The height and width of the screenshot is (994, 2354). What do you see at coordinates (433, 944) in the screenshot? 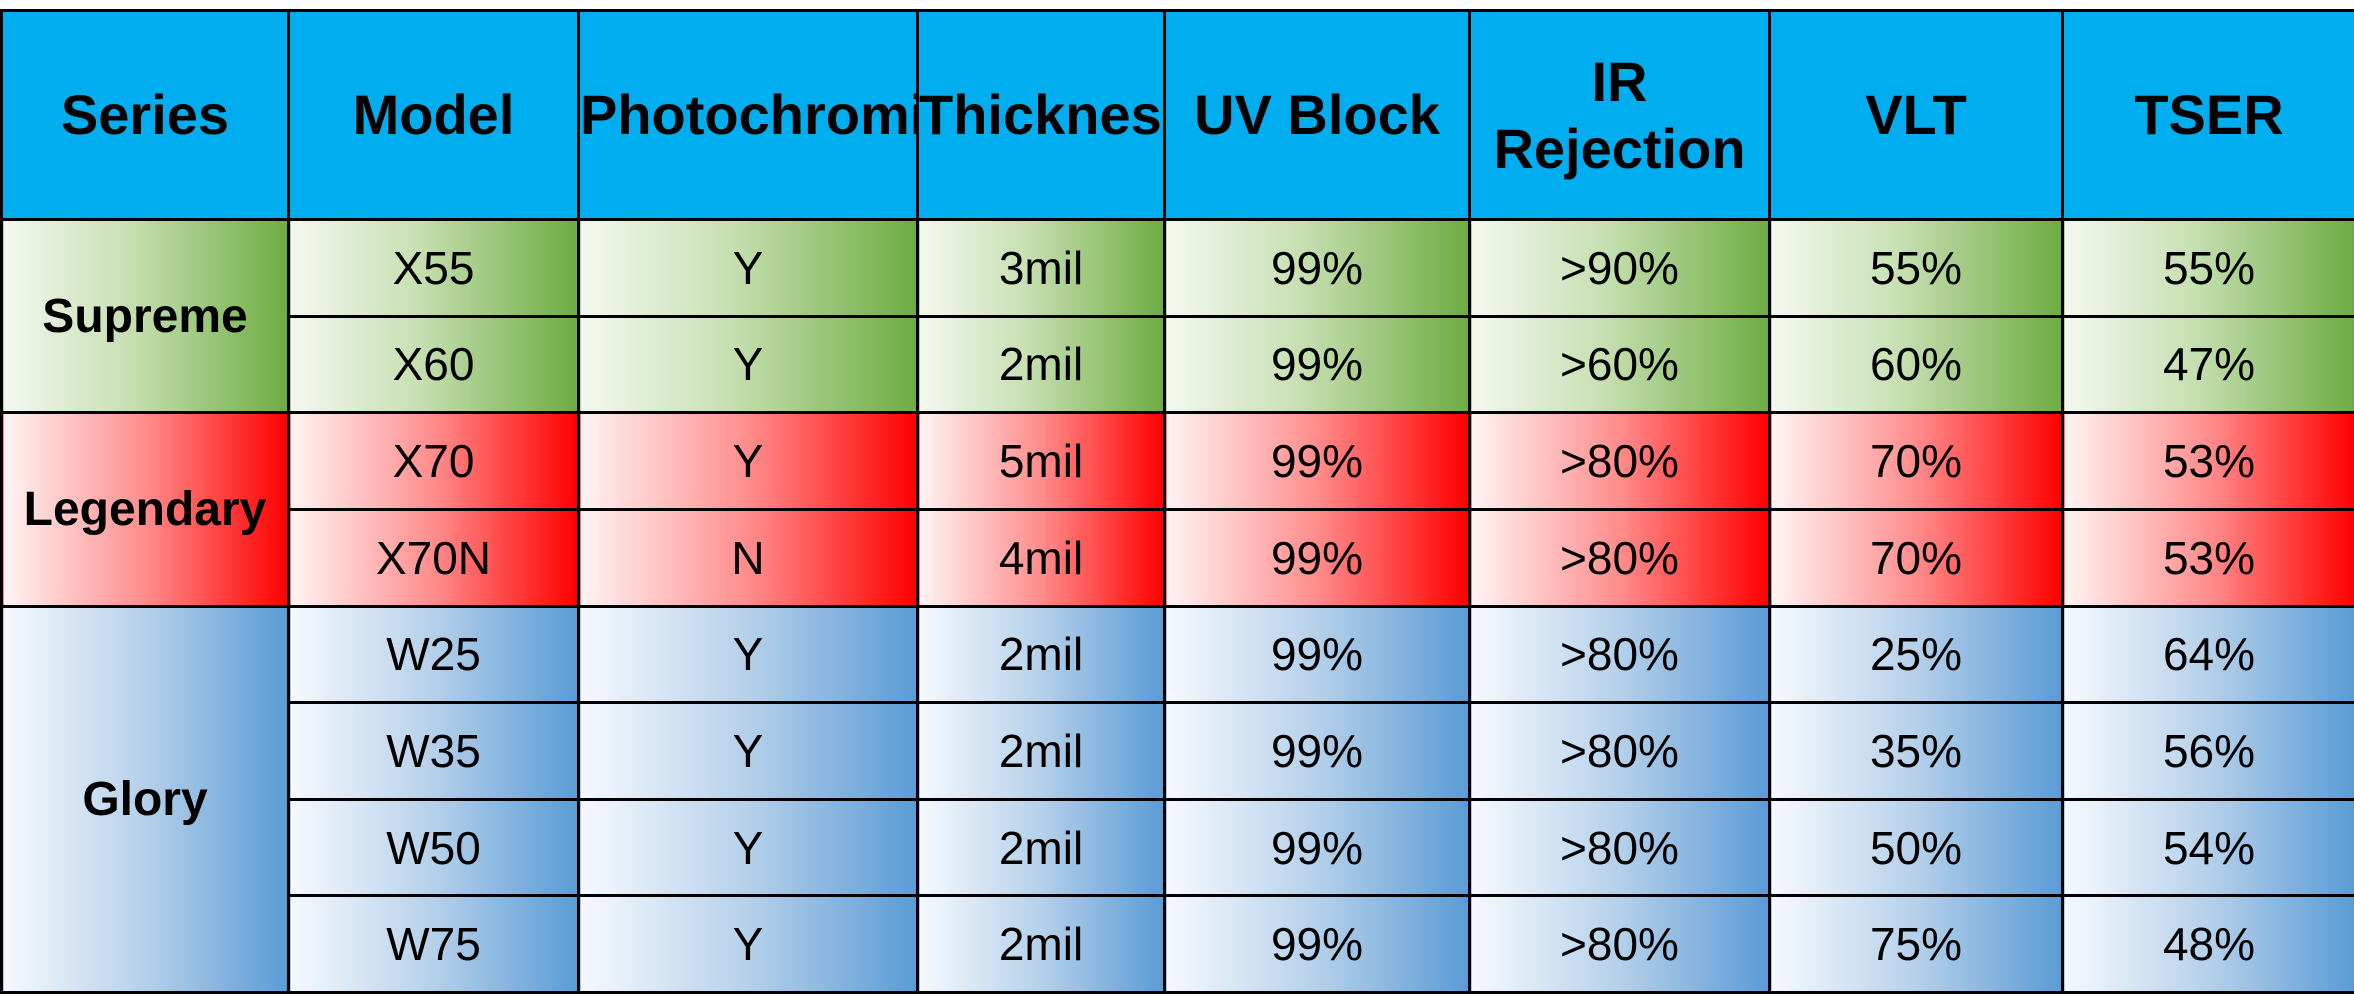
I see `model-cell: W75` at bounding box center [433, 944].